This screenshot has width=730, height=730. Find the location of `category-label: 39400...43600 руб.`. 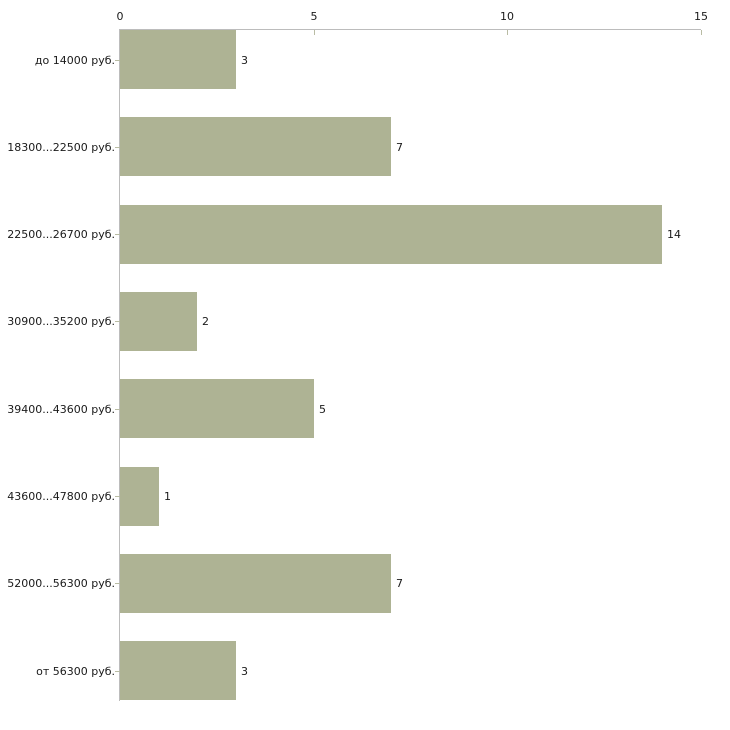

category-label: 39400...43600 руб. is located at coordinates (61, 409).